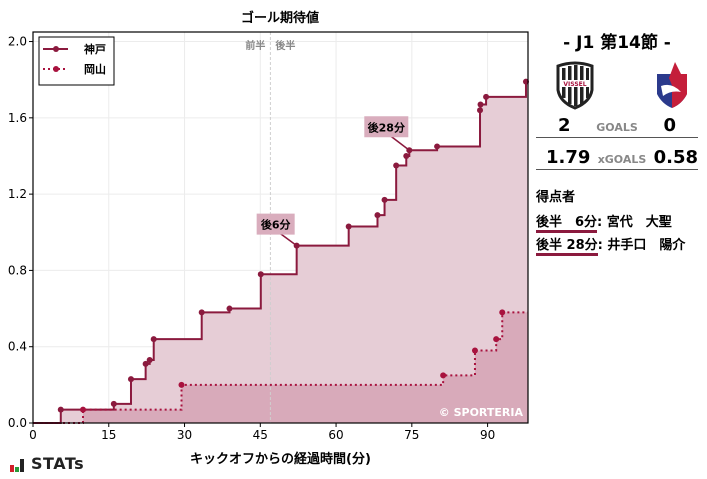 The width and height of the screenshot is (707, 479). Describe the element at coordinates (556, 197) in the screenshot. I see `scorers-title: 得点者` at that location.